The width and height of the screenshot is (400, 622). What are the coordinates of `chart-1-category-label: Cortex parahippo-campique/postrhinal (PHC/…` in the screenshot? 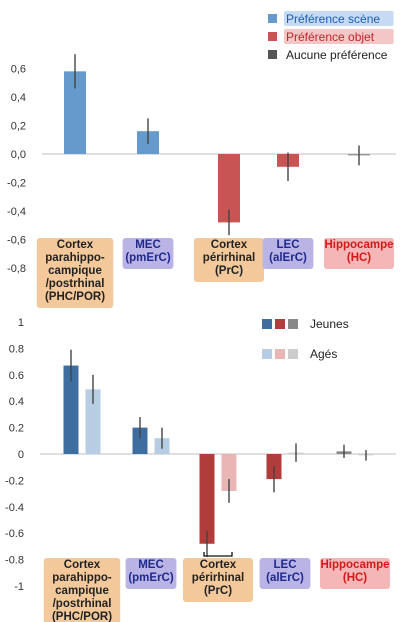 It's located at (75, 271).